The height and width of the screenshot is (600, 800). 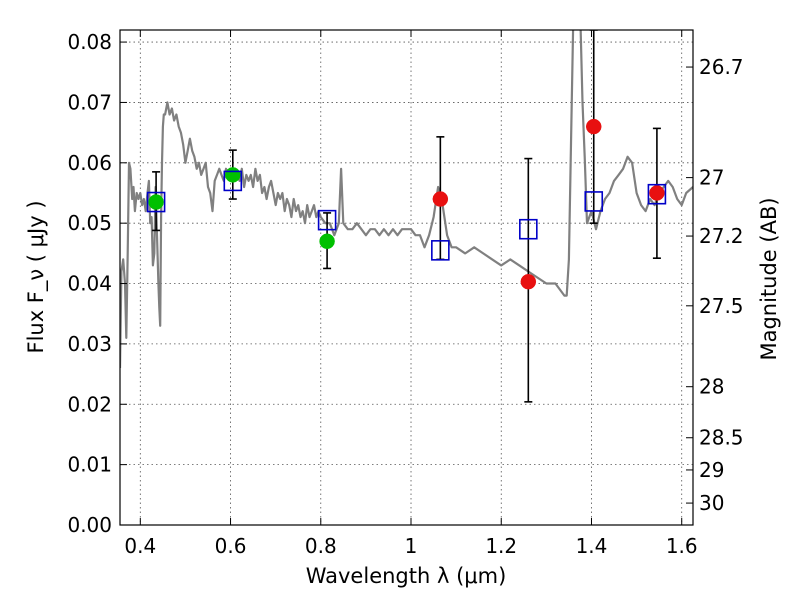 I want to click on y-tick-label: 0.07, so click(x=89, y=102).